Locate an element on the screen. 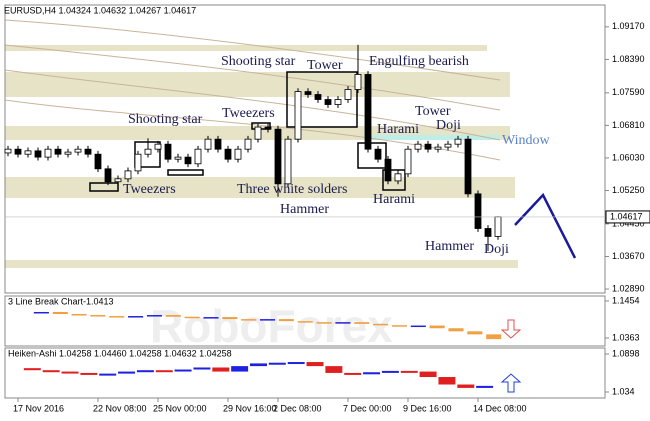 The image size is (650, 421). annotation: Hammer is located at coordinates (449, 246).